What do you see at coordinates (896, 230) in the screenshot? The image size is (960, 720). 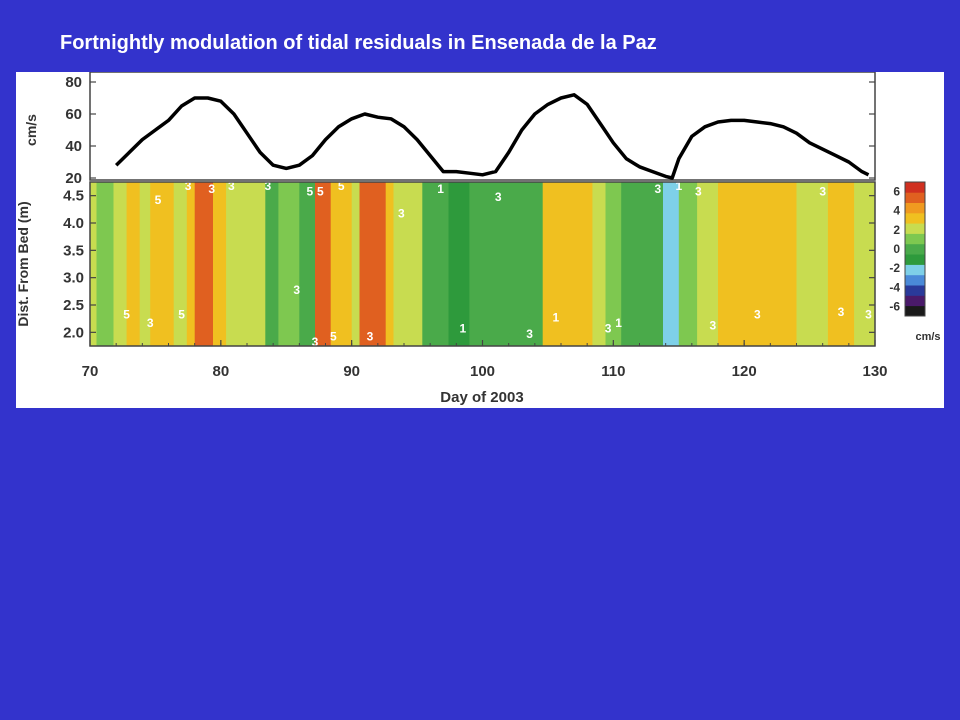 I see `colorbar-tick-label: 2` at bounding box center [896, 230].